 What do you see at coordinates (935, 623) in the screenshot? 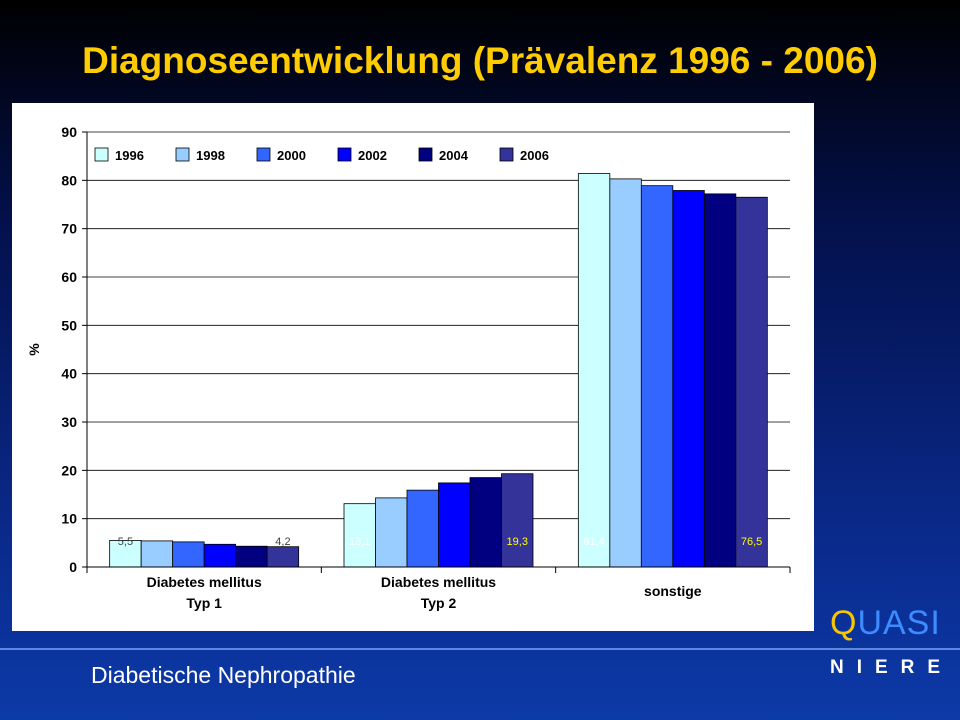
I see `logo-main-i: I` at bounding box center [935, 623].